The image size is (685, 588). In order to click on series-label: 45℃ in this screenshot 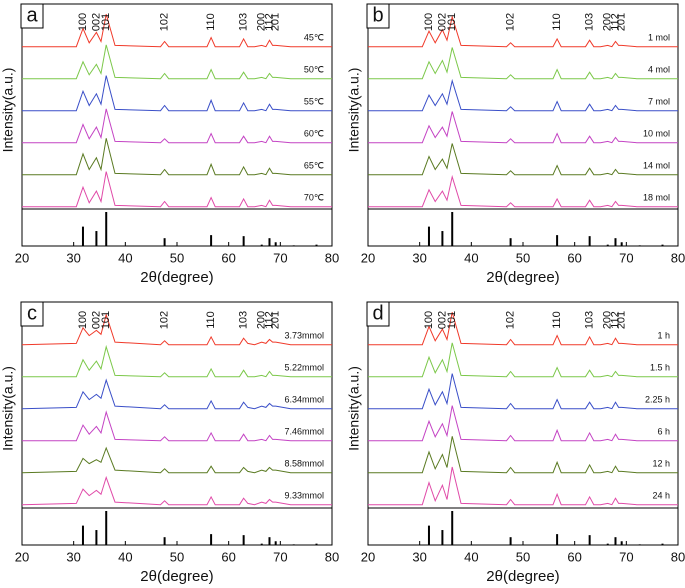, I will do `click(314, 37)`.